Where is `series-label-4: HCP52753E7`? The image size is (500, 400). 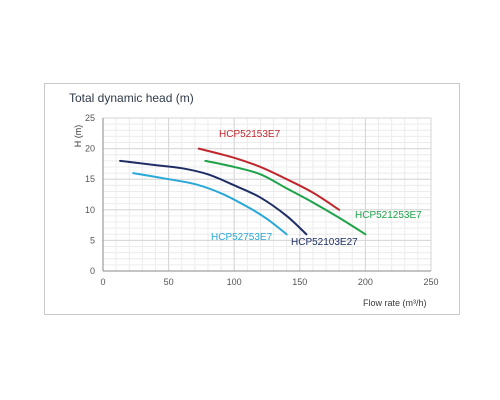 series-label-4: HCP52753E7 is located at coordinates (242, 237).